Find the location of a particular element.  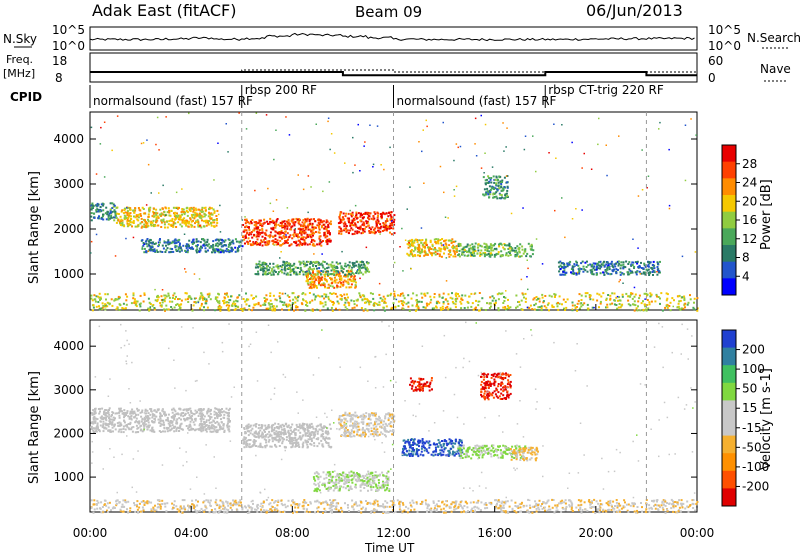

colorbar-tick-label: 4 is located at coordinates (746, 276).